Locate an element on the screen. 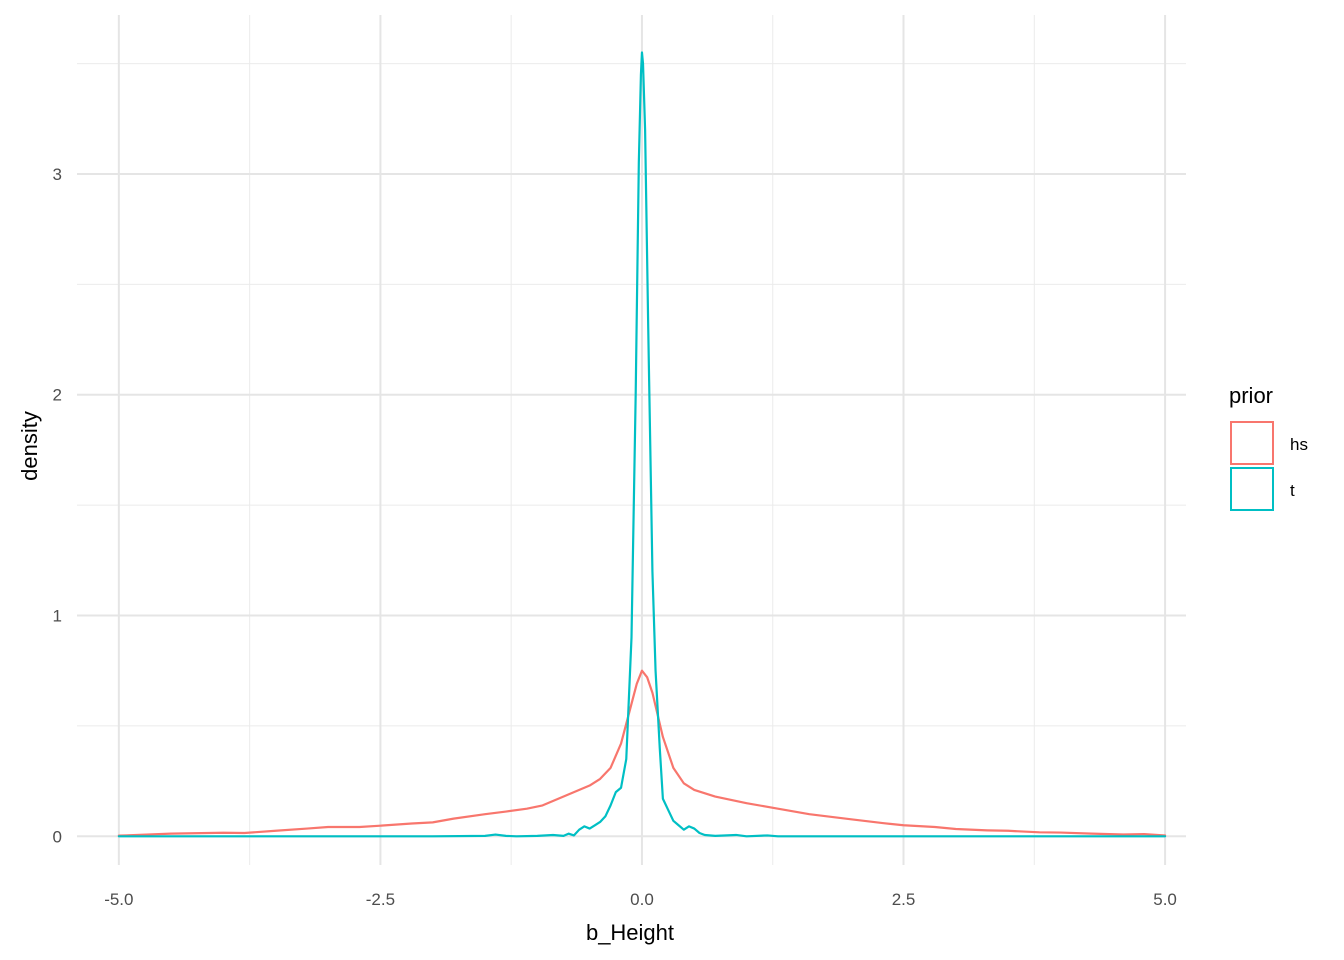 The width and height of the screenshot is (1344, 960). legend-title: prior is located at coordinates (1251, 395).